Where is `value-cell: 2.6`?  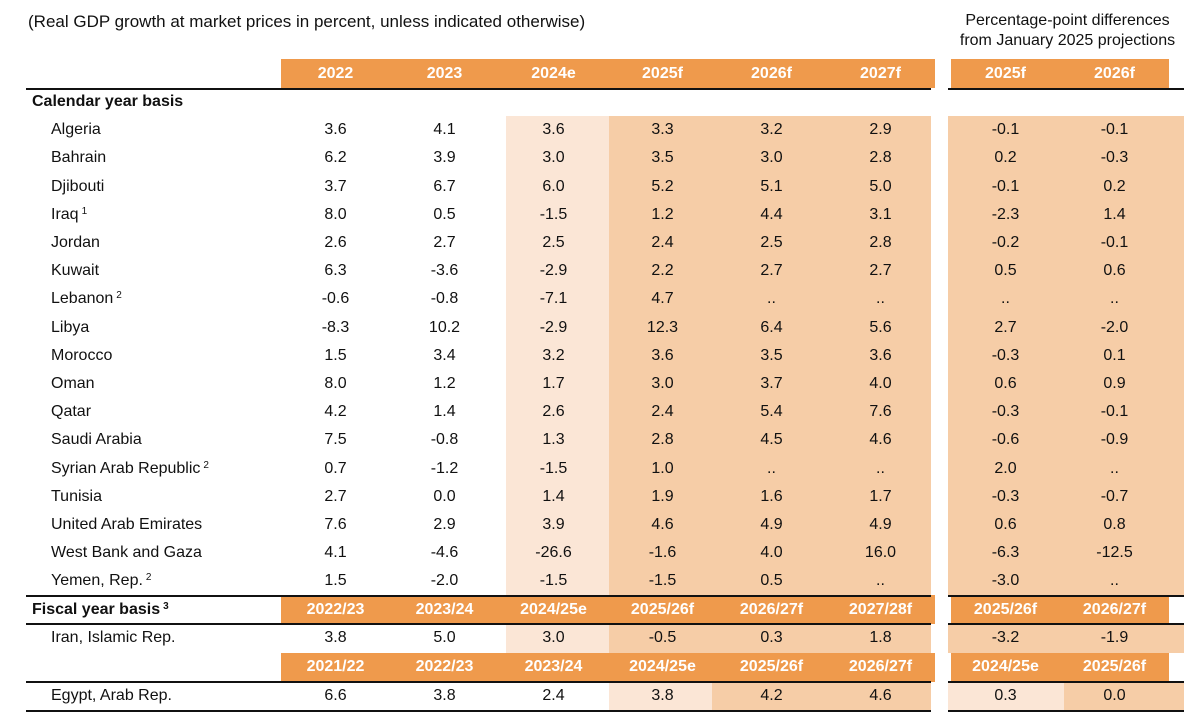
value-cell: 2.6 is located at coordinates (335, 243).